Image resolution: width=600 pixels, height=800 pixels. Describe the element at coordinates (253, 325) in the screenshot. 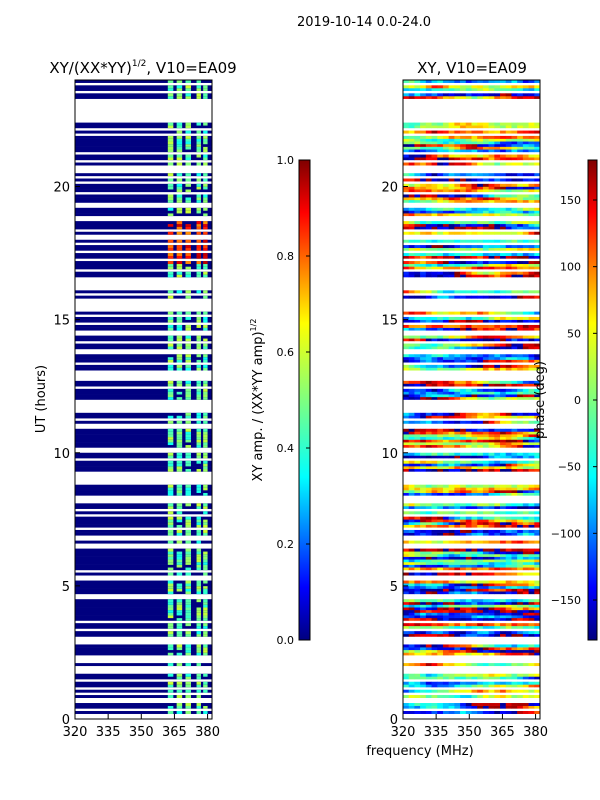

I see `amp-colorbar-label-sup: 1/2` at that location.